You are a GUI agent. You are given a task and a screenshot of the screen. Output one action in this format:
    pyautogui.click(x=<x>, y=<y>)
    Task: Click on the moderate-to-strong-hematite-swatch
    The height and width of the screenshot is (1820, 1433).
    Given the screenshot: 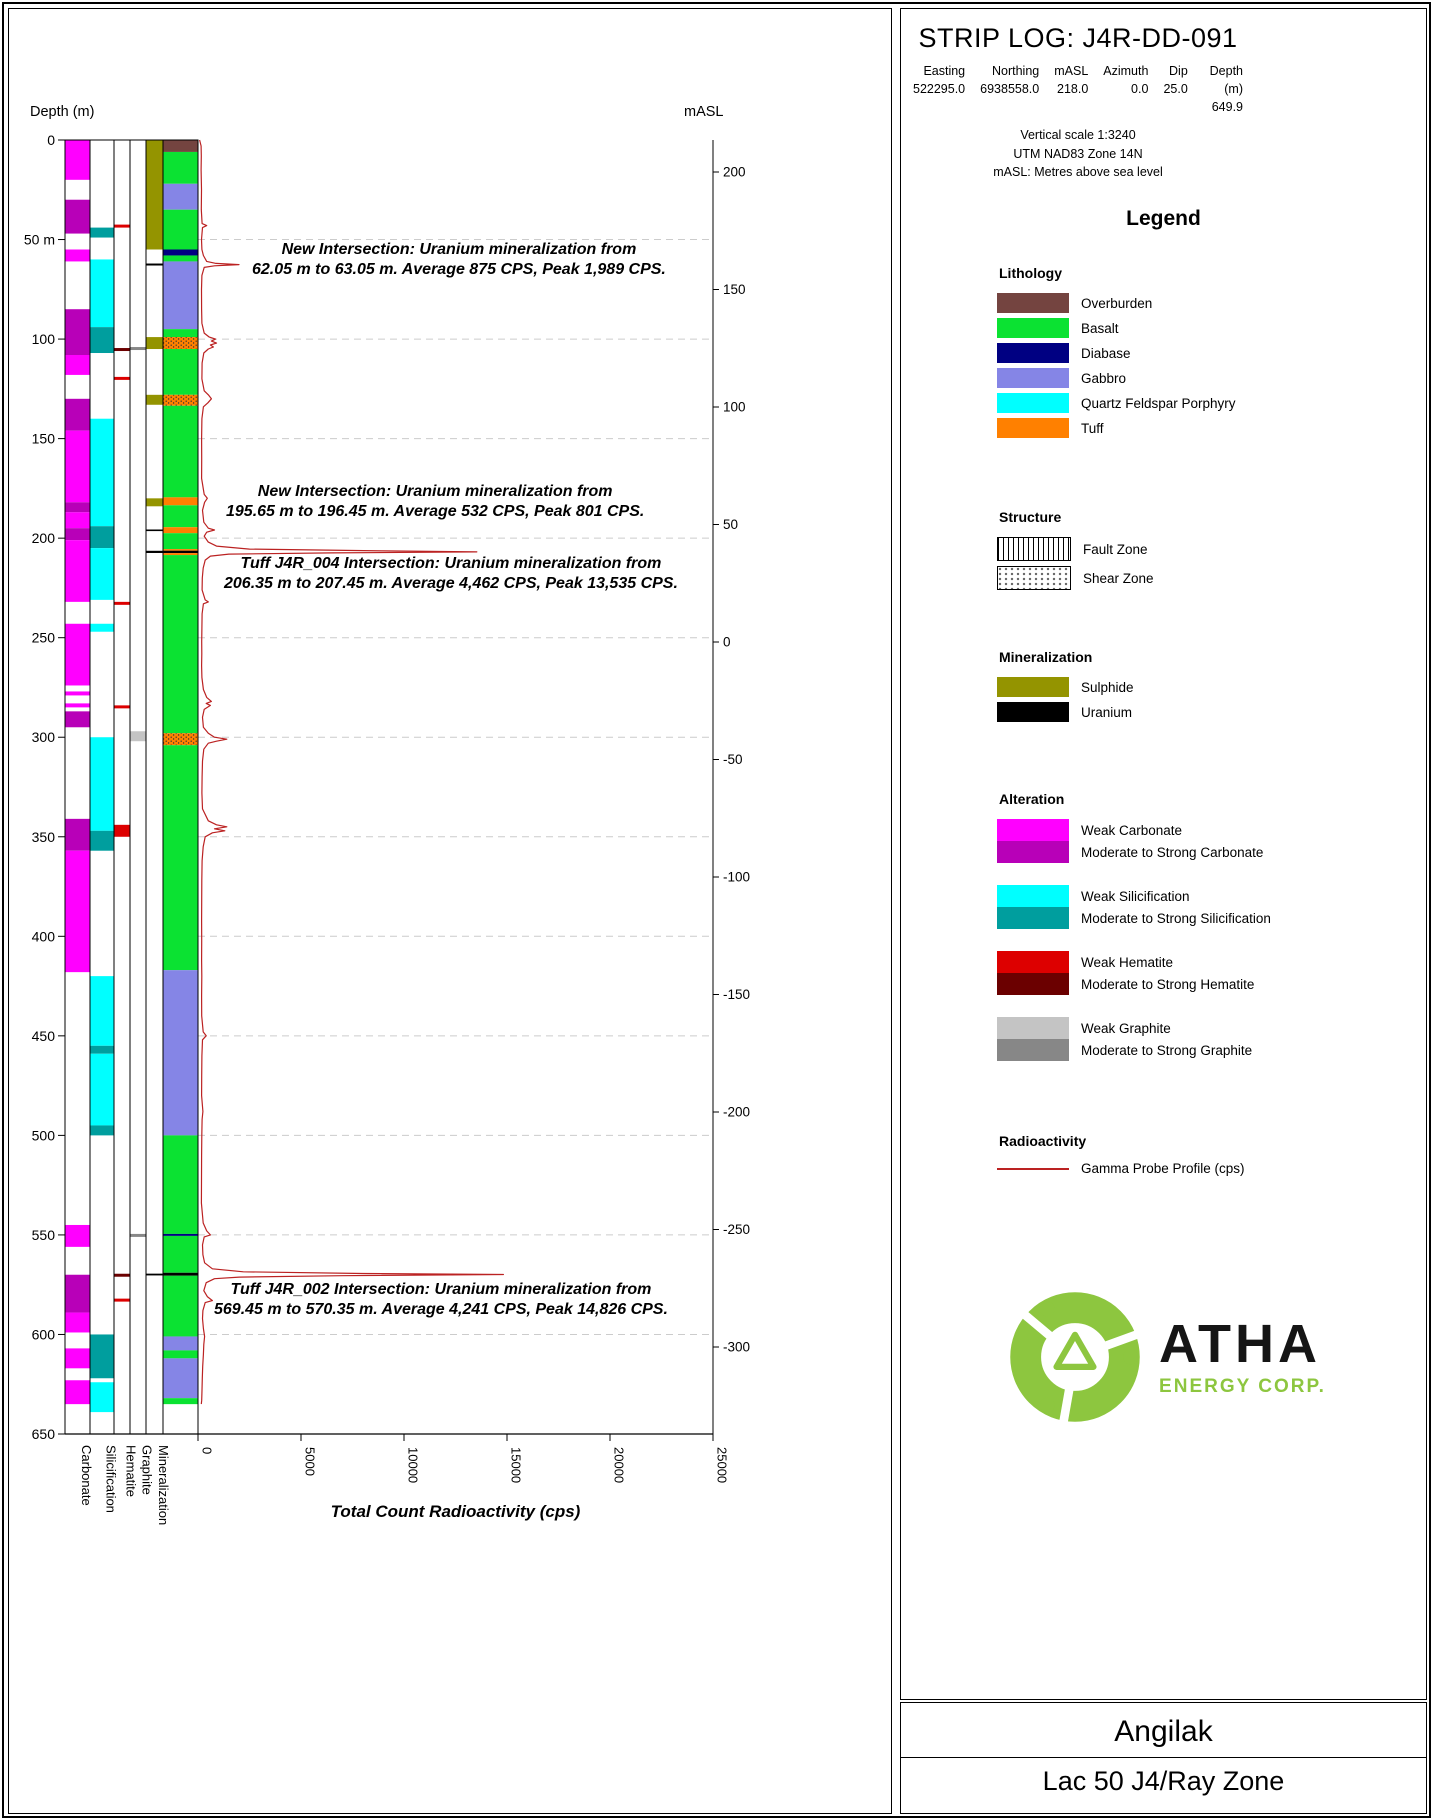 What is the action you would take?
    pyautogui.click(x=1033, y=984)
    